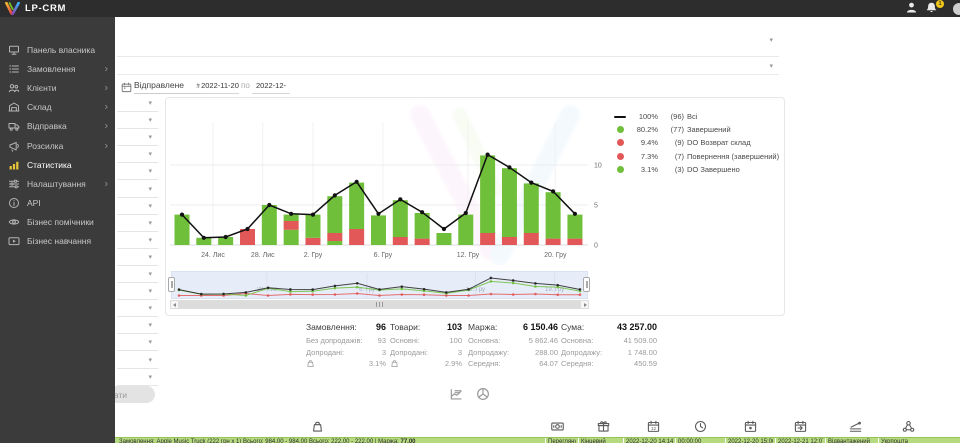 This screenshot has width=960, height=443. Describe the element at coordinates (383, 255) in the screenshot. I see `svg-text: 6. Гру` at that location.